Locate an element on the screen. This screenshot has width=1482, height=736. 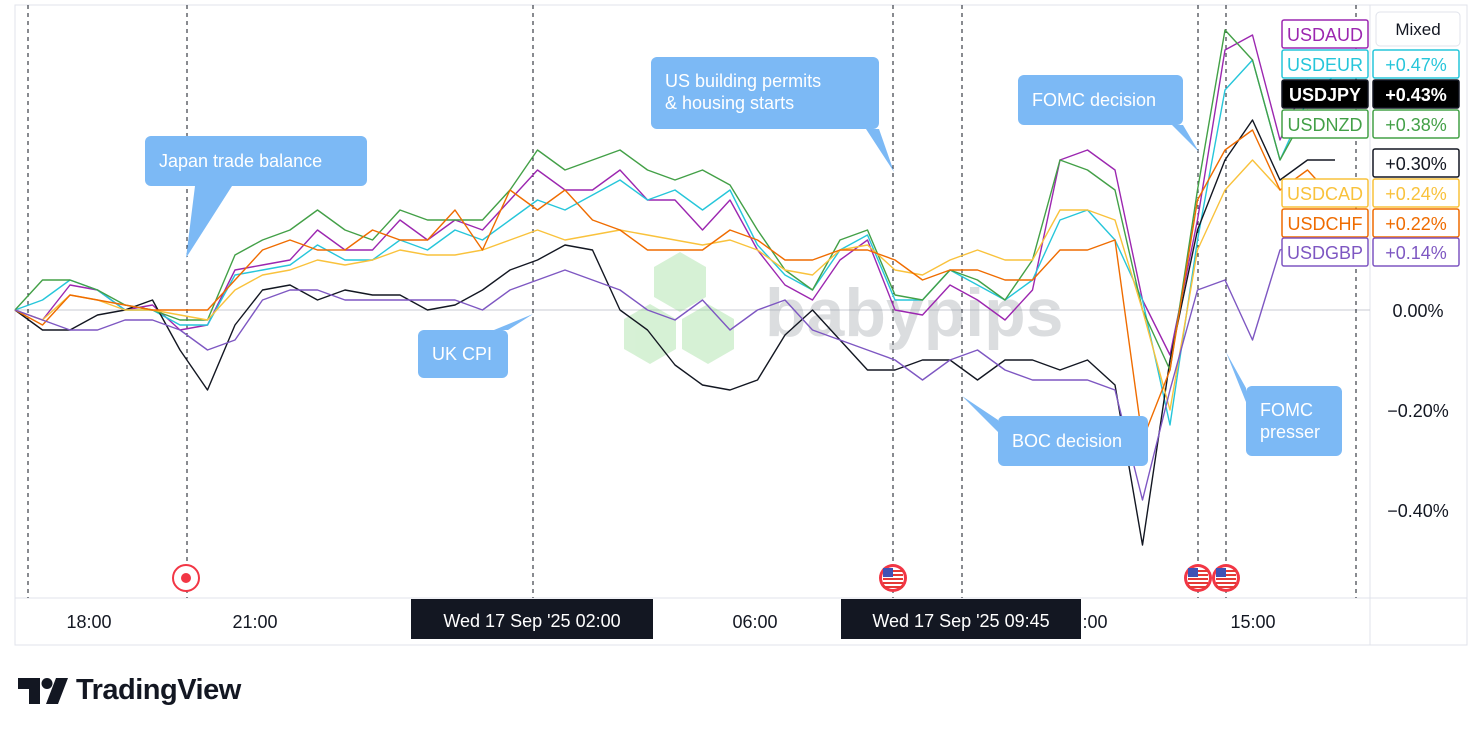
price-label-text: +0.14% is located at coordinates (1416, 253).